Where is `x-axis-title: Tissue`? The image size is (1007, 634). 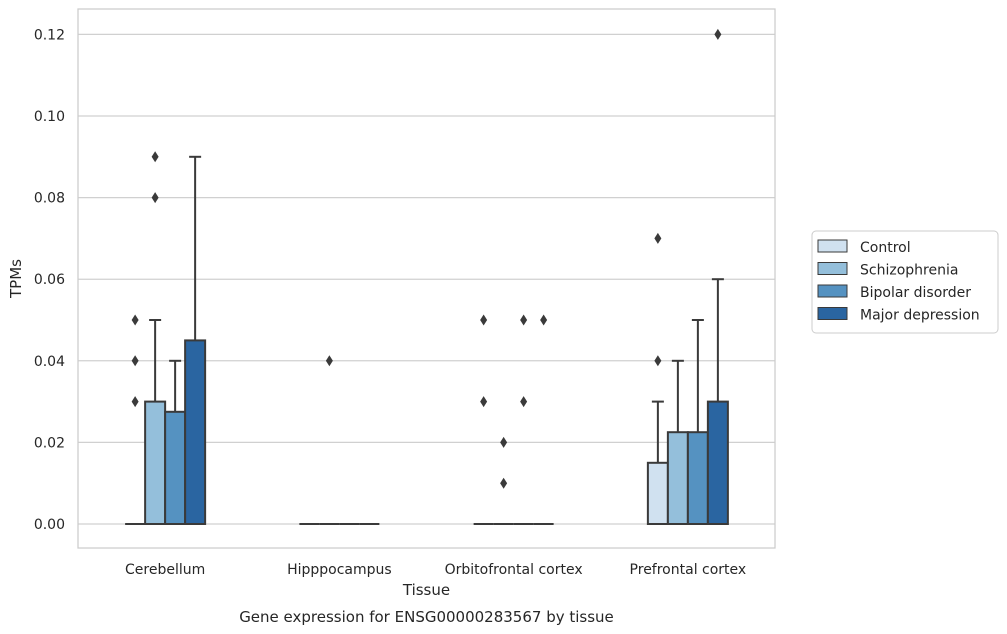
x-axis-title: Tissue is located at coordinates (426, 590).